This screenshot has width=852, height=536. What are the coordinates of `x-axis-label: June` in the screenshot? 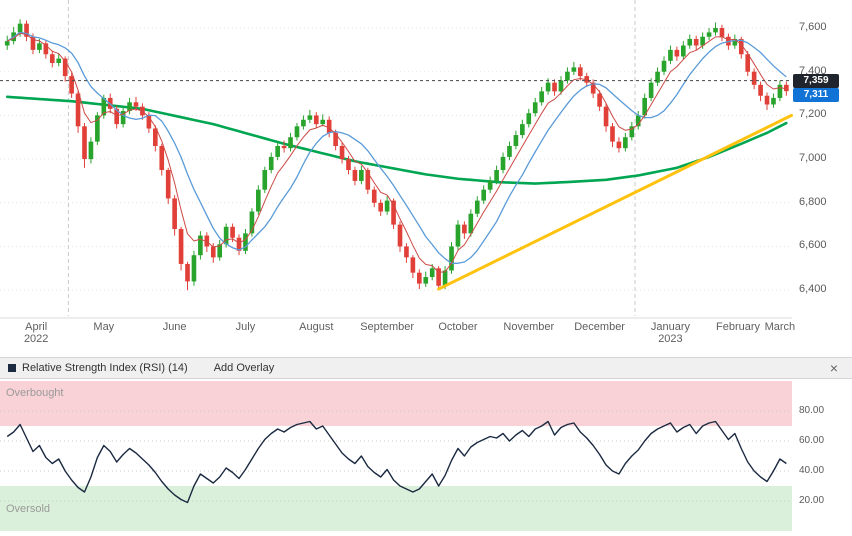 It's located at (174, 327).